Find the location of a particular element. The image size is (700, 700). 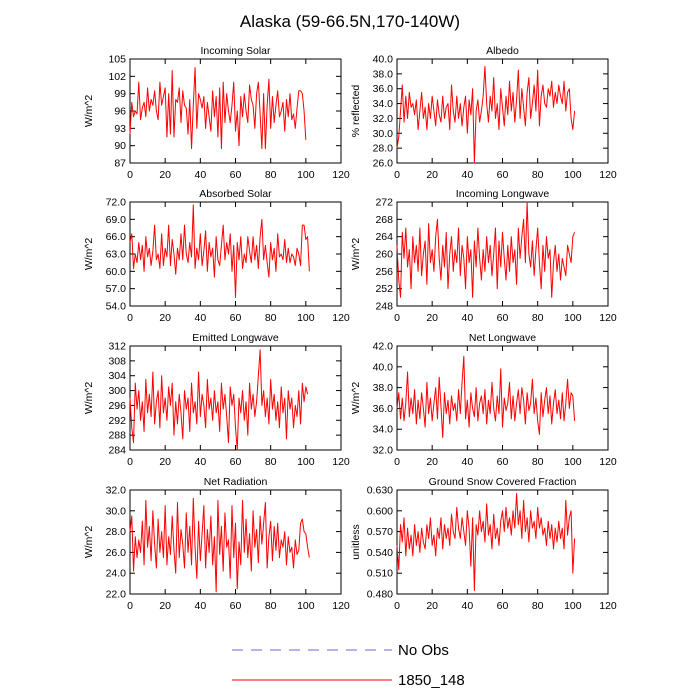

y-tick-label: 54.0 is located at coordinates (116, 307).